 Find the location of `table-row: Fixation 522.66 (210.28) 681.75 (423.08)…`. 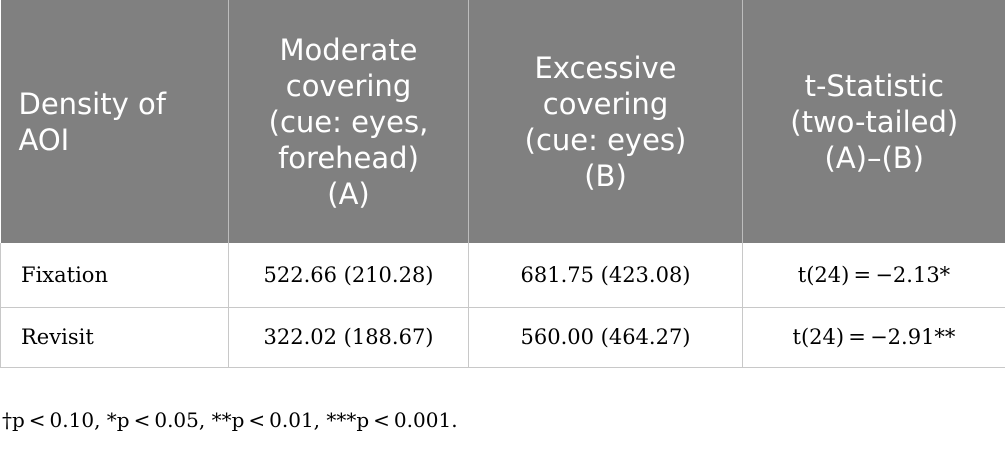

table-row: Fixation 522.66 (210.28) 681.75 (423.08)… is located at coordinates (502, 275).